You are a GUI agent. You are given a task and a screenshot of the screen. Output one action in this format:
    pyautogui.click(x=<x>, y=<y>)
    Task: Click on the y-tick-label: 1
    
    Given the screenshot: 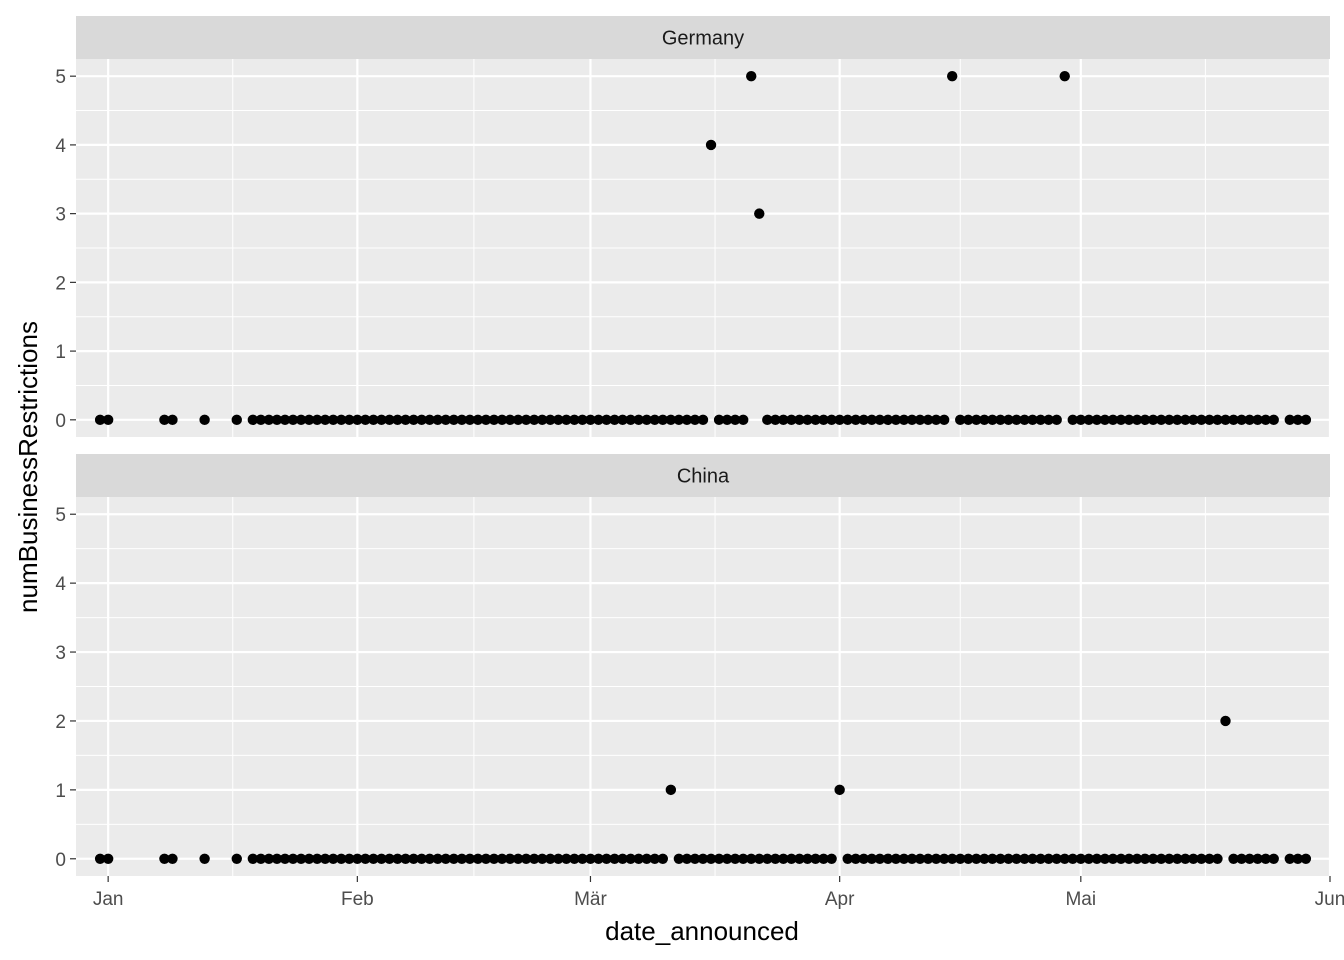 What is the action you would take?
    pyautogui.click(x=60, y=791)
    